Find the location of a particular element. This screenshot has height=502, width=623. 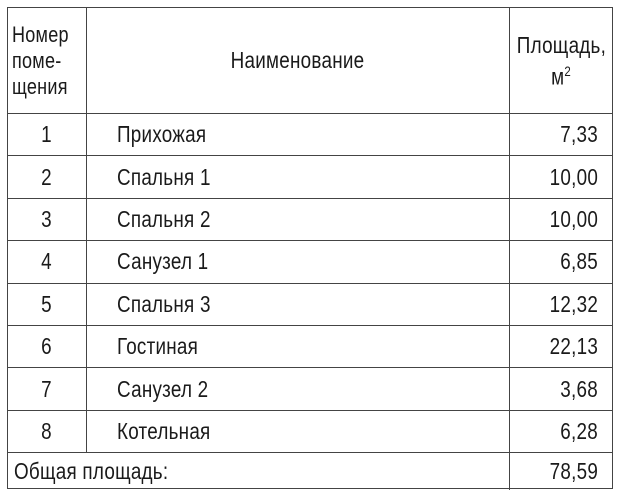

room-name: Спальня 1 is located at coordinates (298, 177).